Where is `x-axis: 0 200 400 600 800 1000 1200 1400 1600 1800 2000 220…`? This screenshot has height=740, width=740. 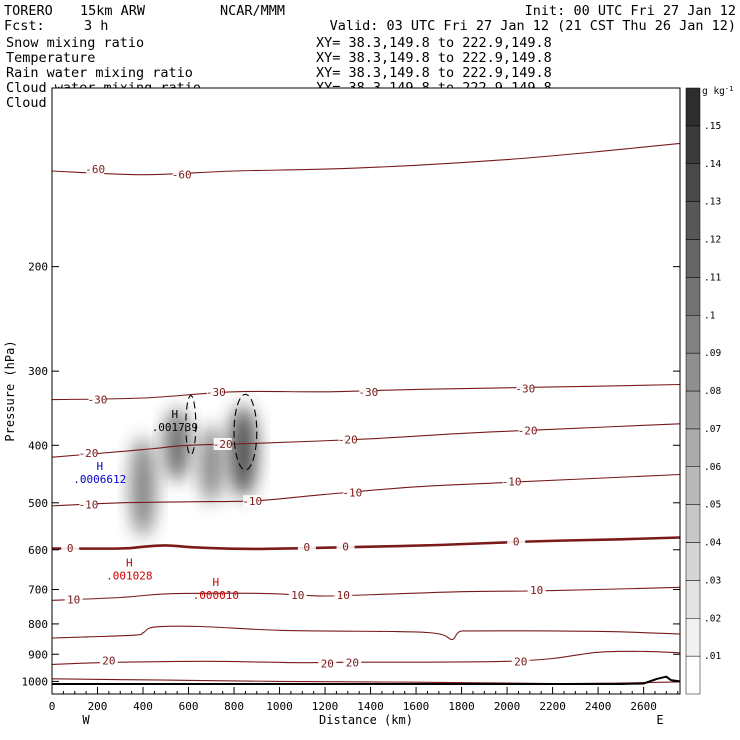 x-axis: 0 200 400 600 800 1000 1200 1400 1600 1800 2000 220… is located at coordinates (364, 700).